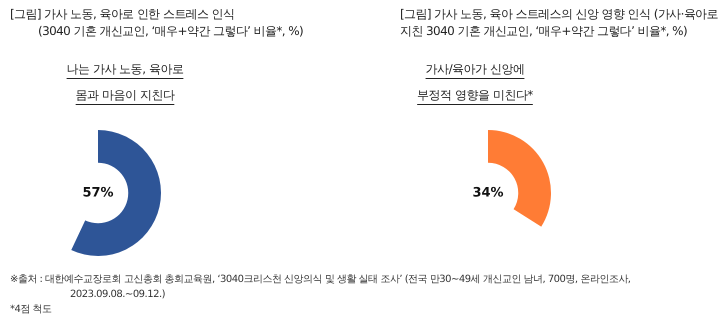 Image resolution: width=719 pixels, height=332 pixels. Describe the element at coordinates (123, 14) in the screenshot. I see `chart-title: [그림] 가사 노동, 육아로 인한 스트레스 인식` at that location.